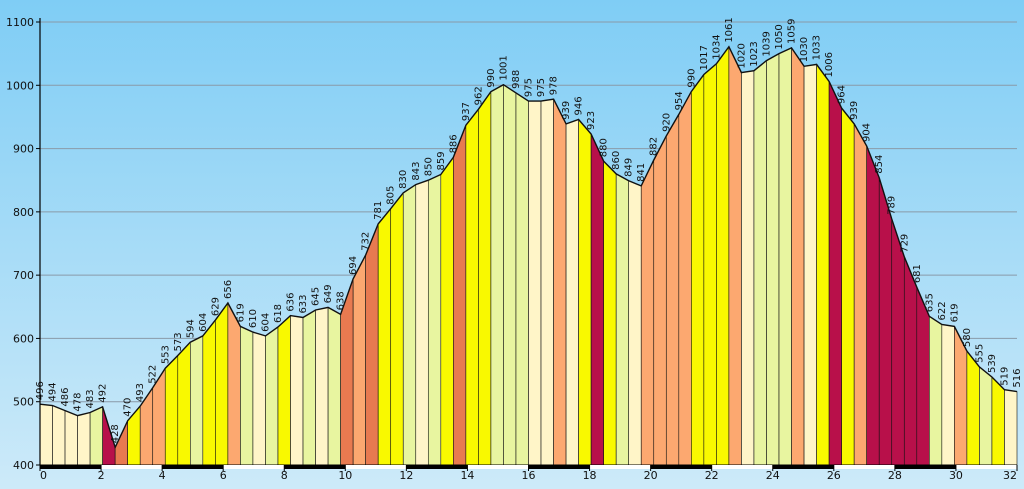 Image resolution: width=1024 pixels, height=489 pixels. Describe the element at coordinates (654, 146) in the screenshot. I see `elevation-label: 882` at that location.